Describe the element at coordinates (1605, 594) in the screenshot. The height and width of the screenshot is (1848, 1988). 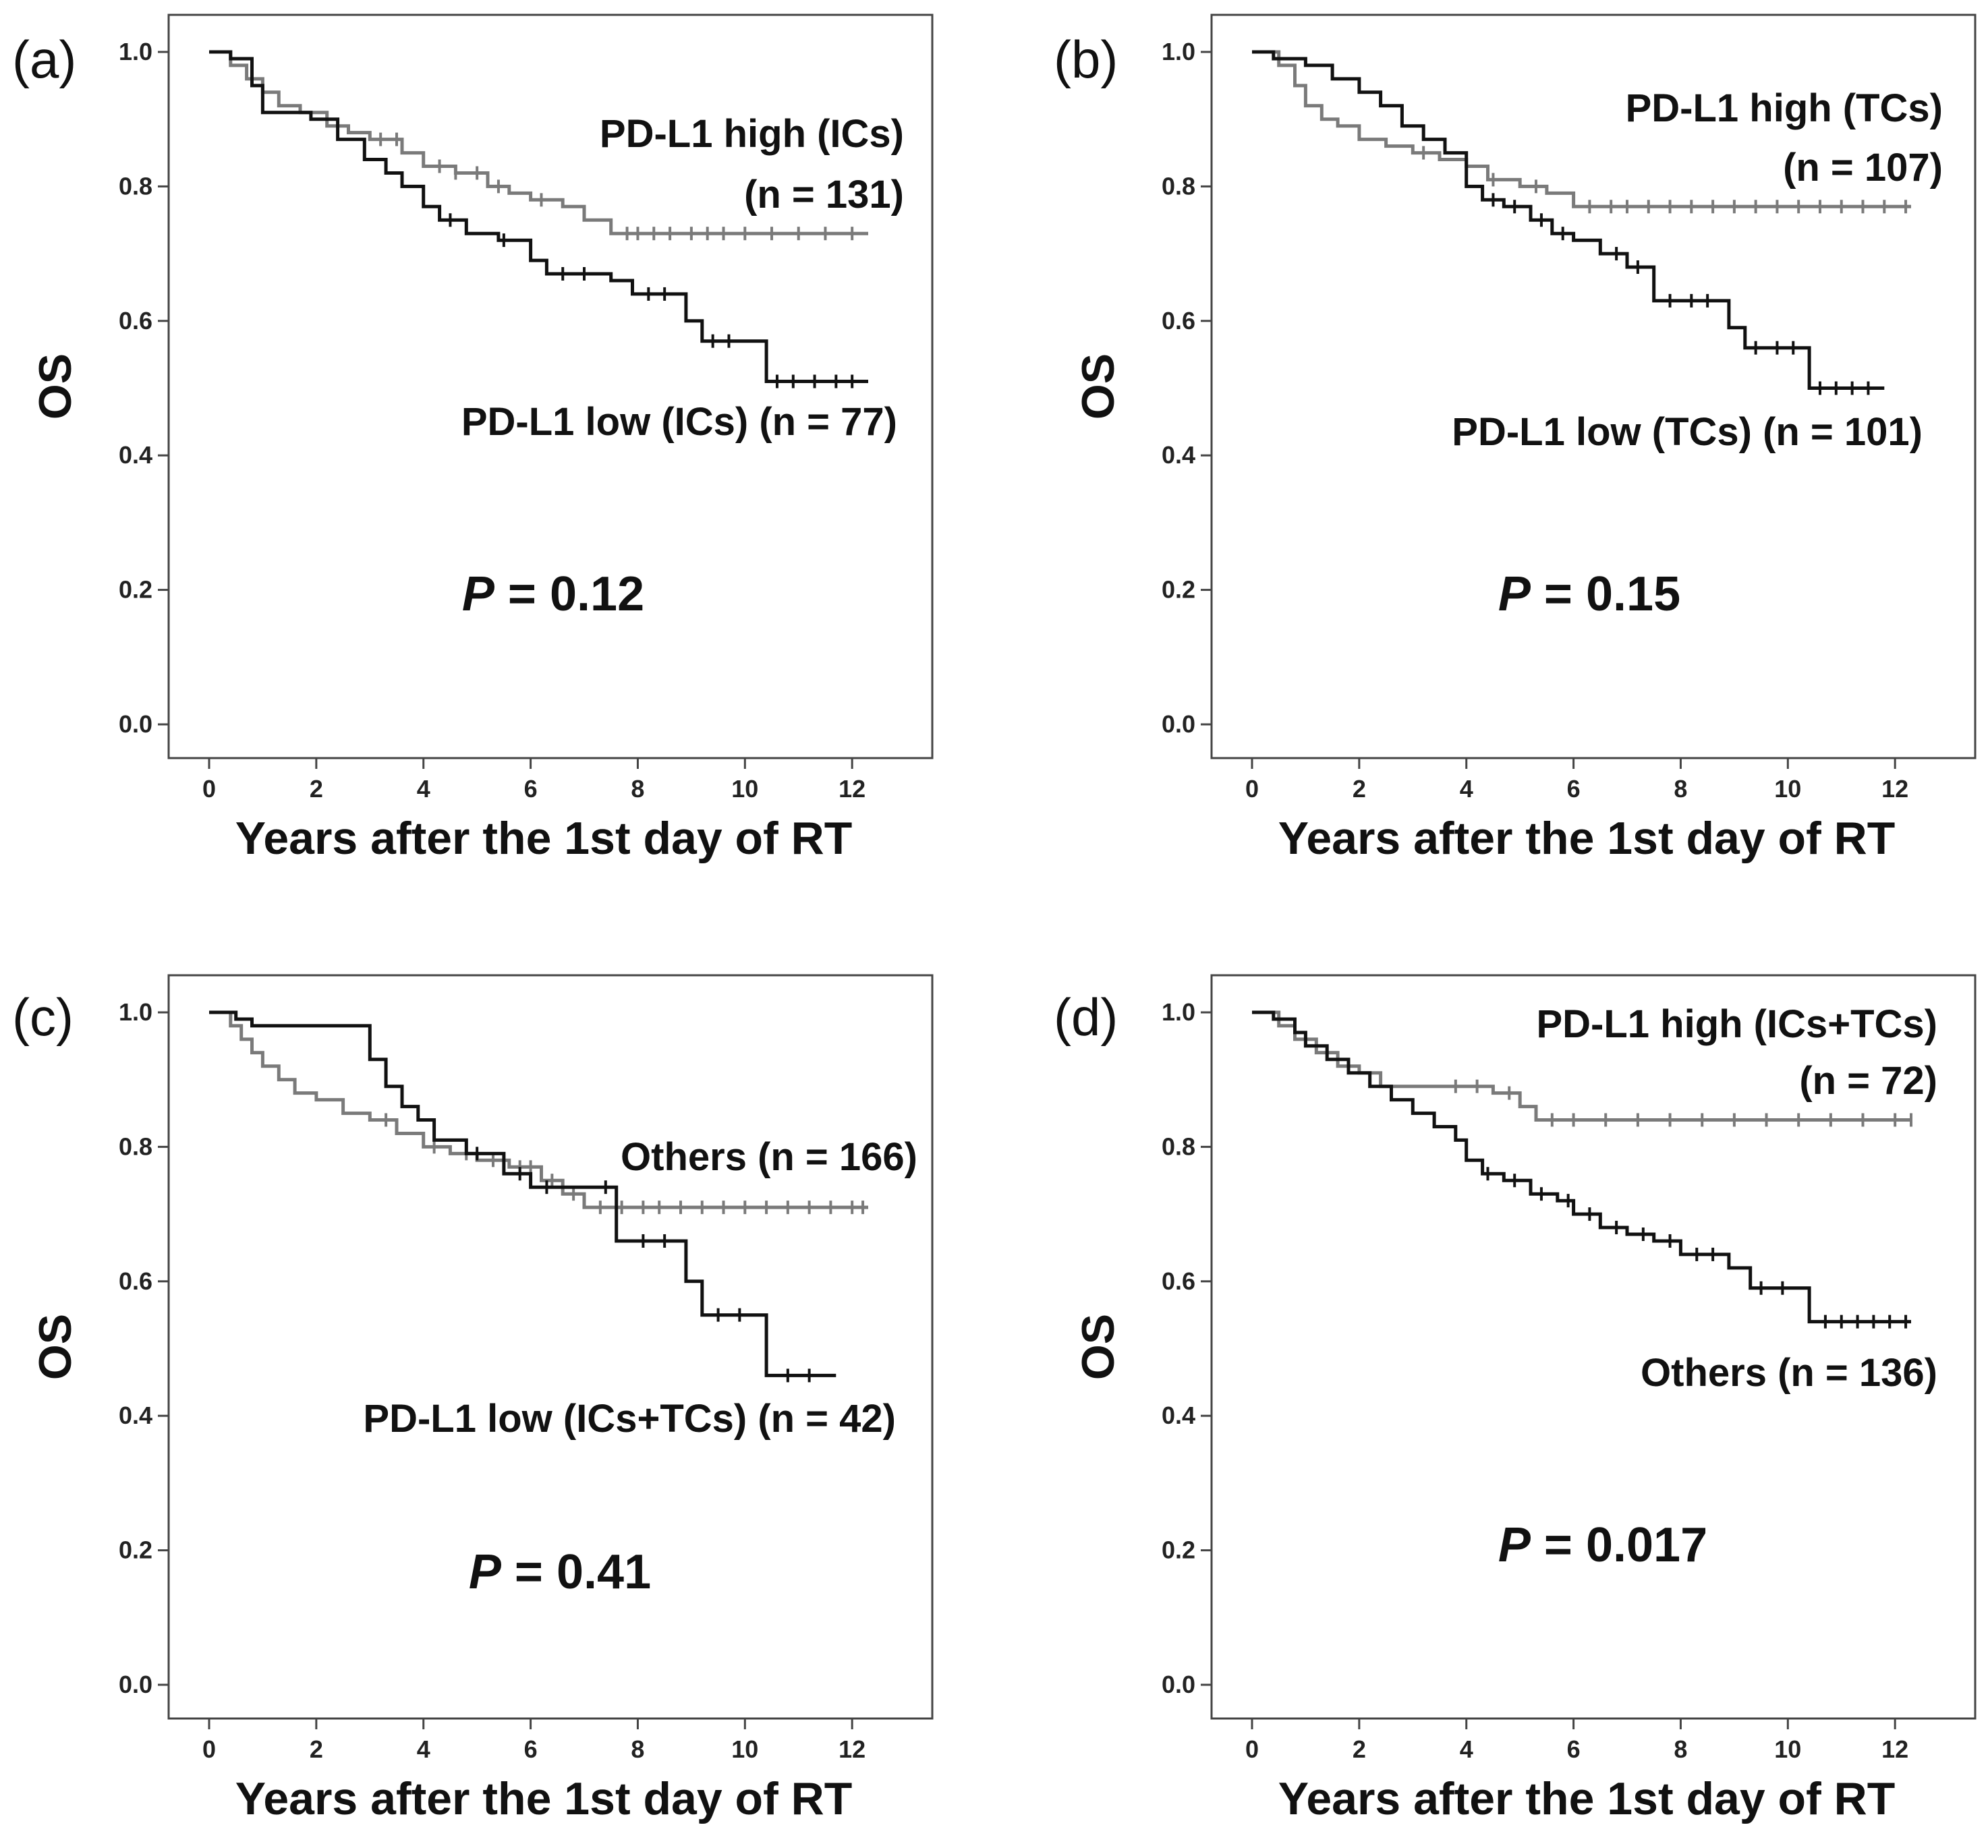
I see `p-number: = 0.15` at that location.